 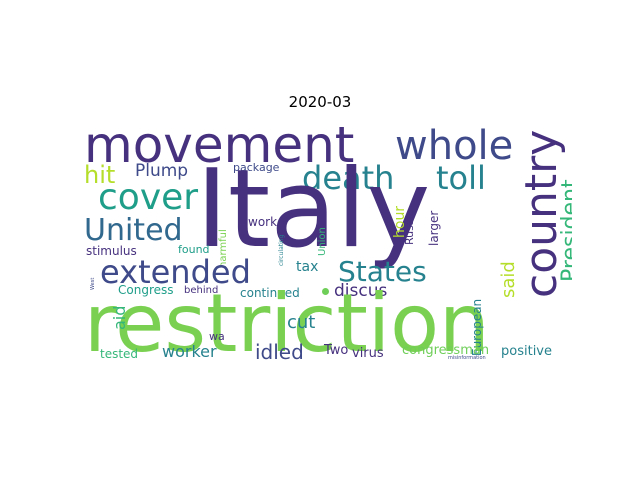 I want to click on word-hour: hour, so click(x=400, y=221).